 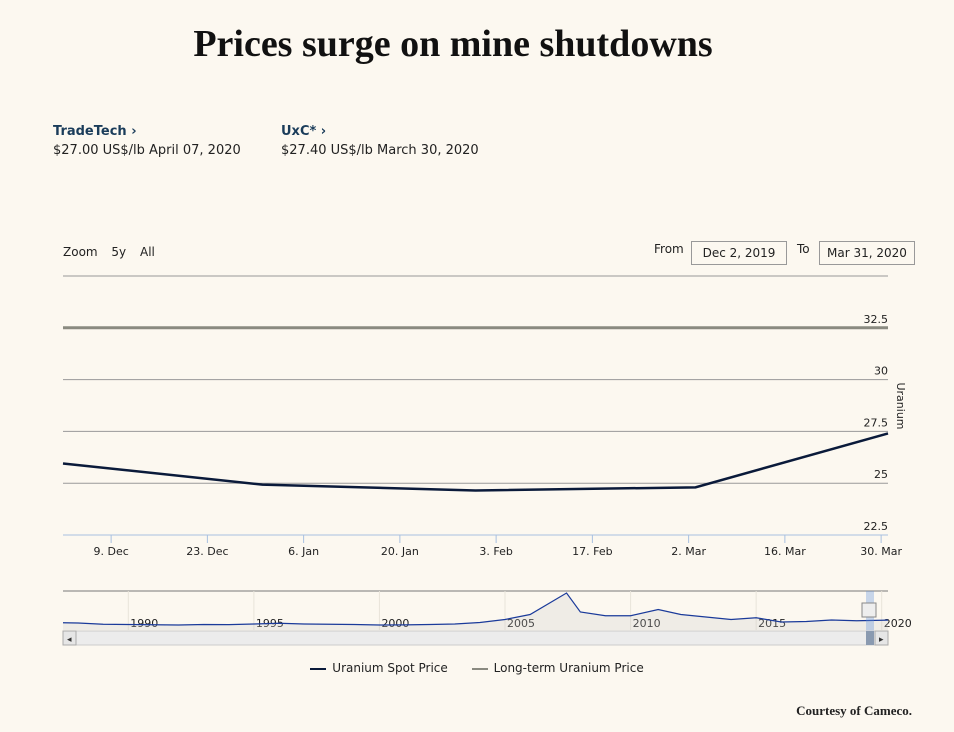 What do you see at coordinates (80, 252) in the screenshot?
I see `zoom-label: Zoom` at bounding box center [80, 252].